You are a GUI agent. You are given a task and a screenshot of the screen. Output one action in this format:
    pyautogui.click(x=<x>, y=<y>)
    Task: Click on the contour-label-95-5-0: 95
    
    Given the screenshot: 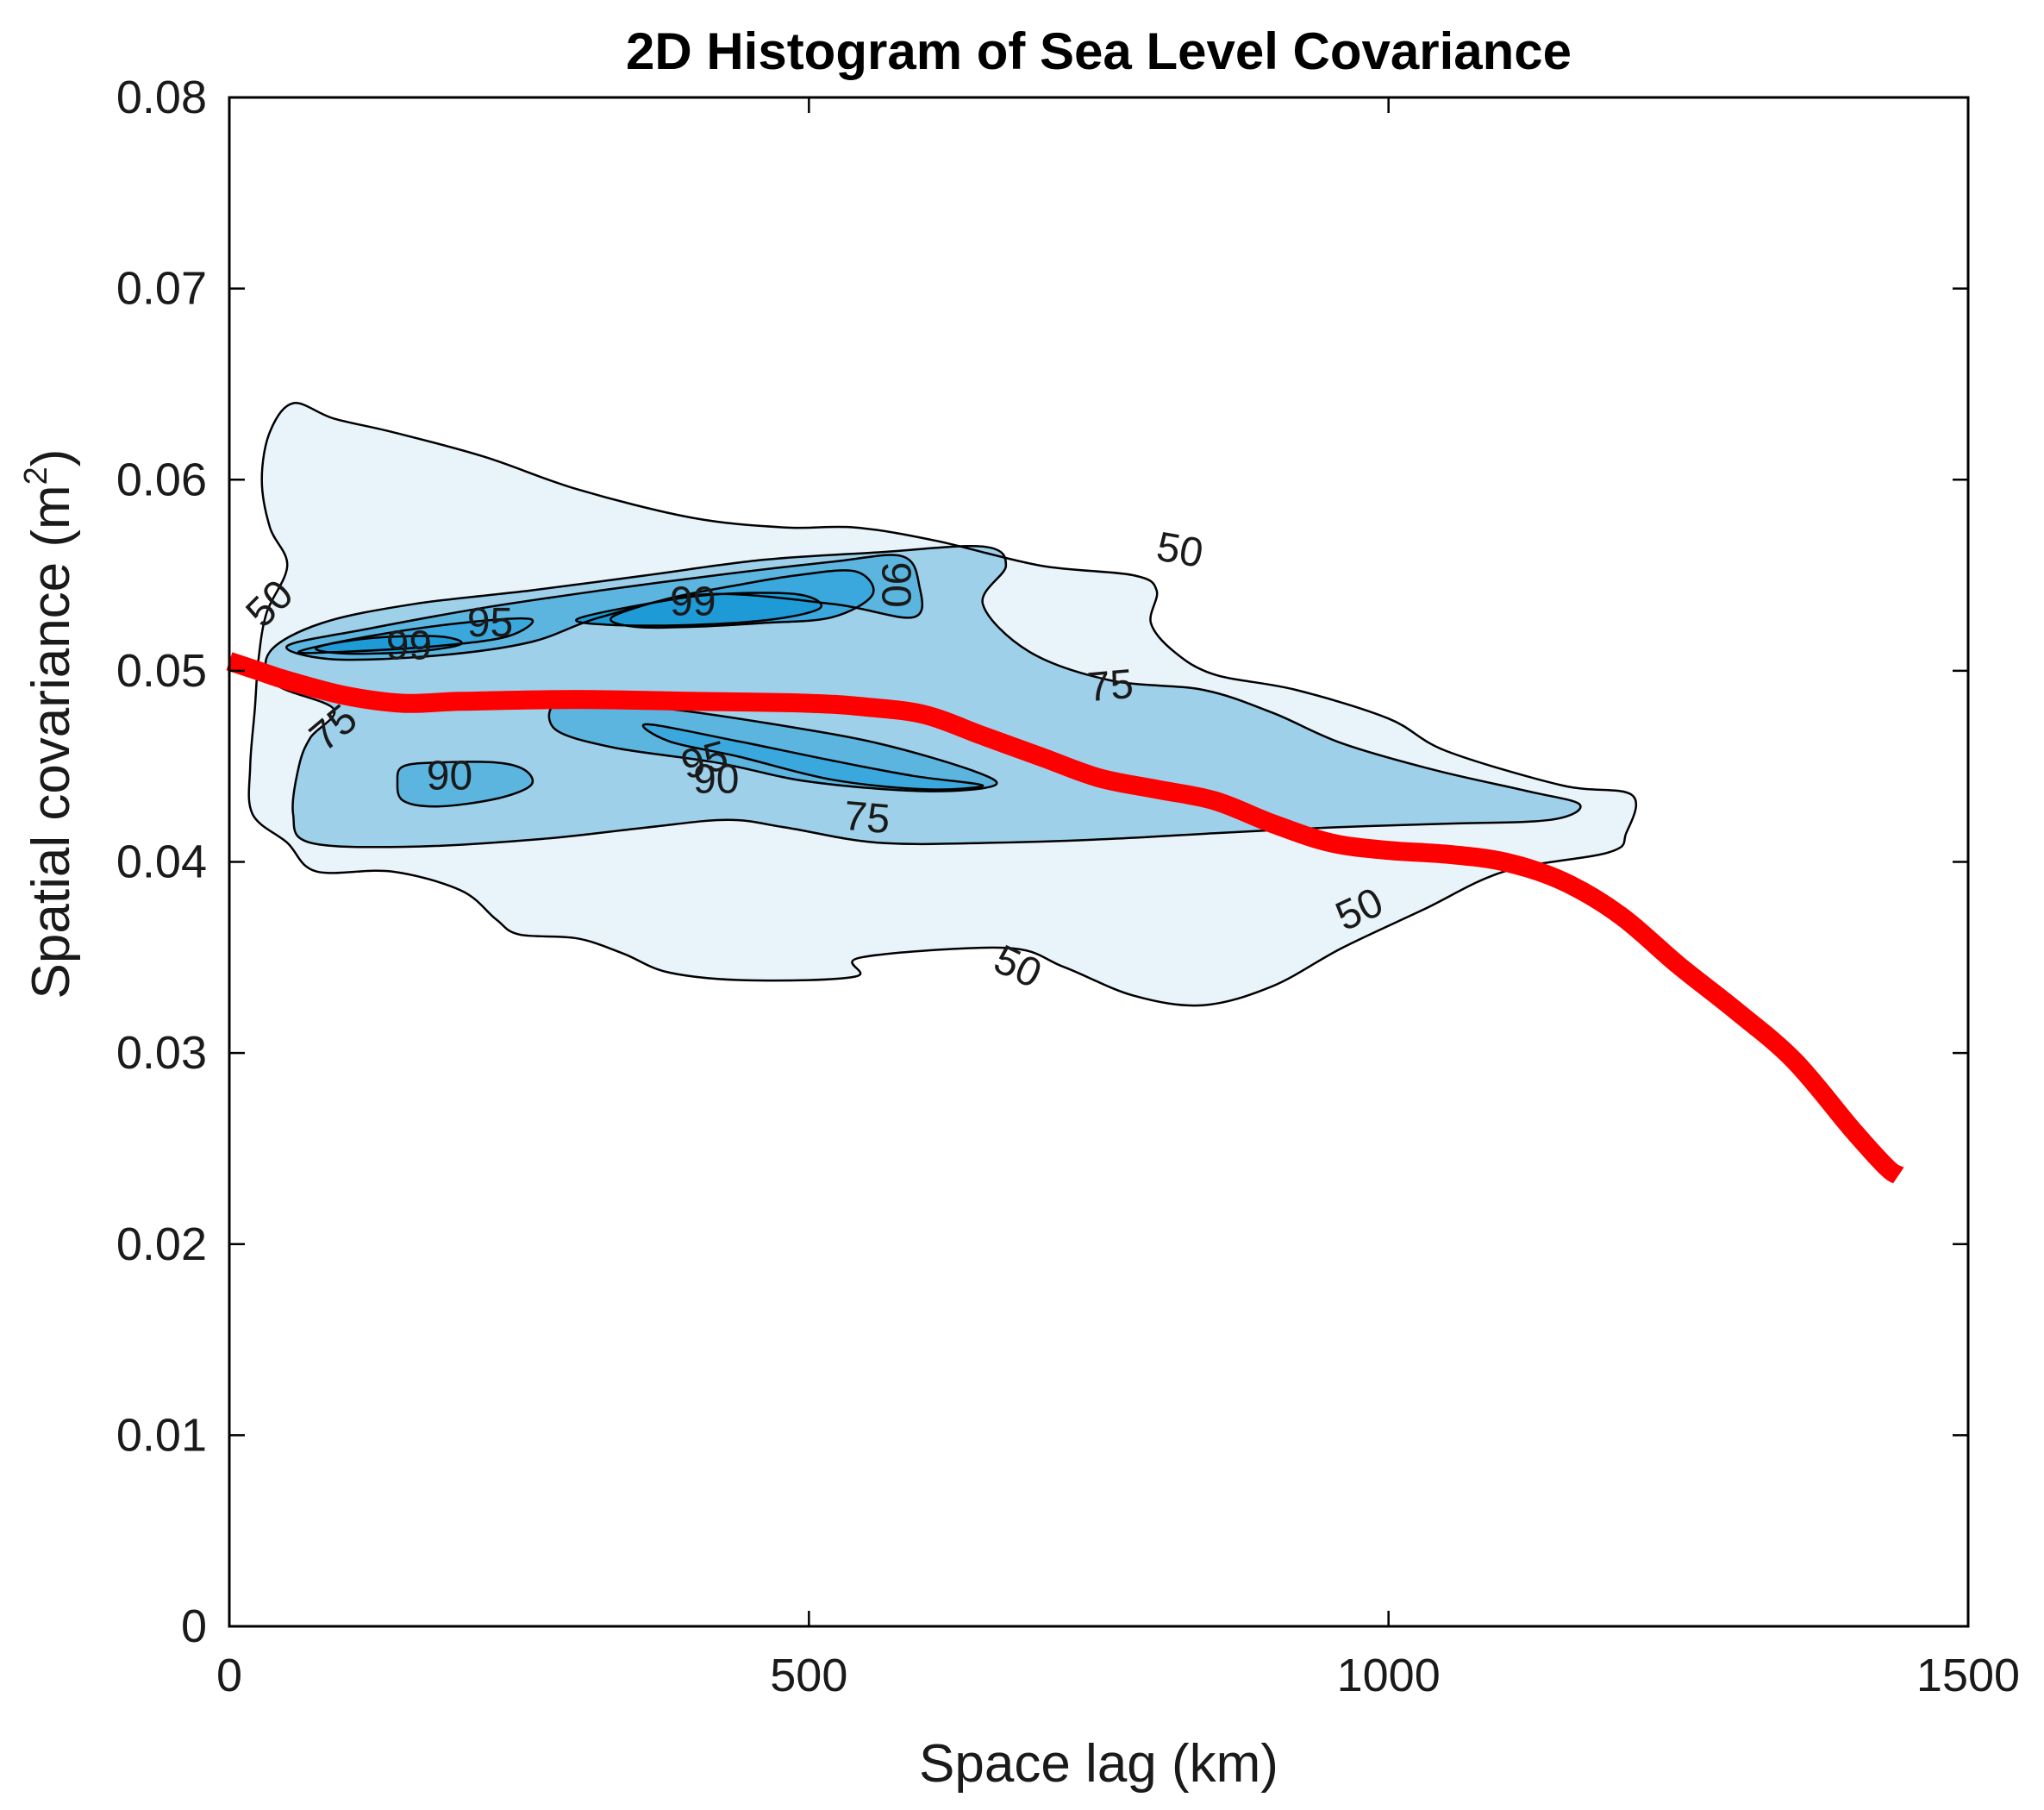 What is the action you would take?
    pyautogui.click(x=490, y=623)
    